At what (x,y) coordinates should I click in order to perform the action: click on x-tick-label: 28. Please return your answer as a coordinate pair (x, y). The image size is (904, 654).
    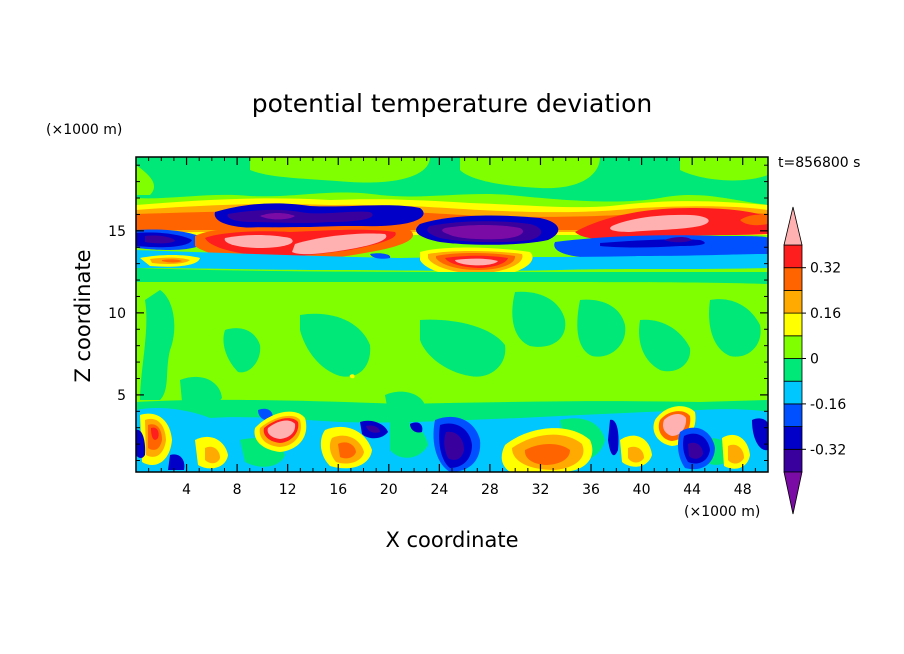
    Looking at the image, I should click on (490, 490).